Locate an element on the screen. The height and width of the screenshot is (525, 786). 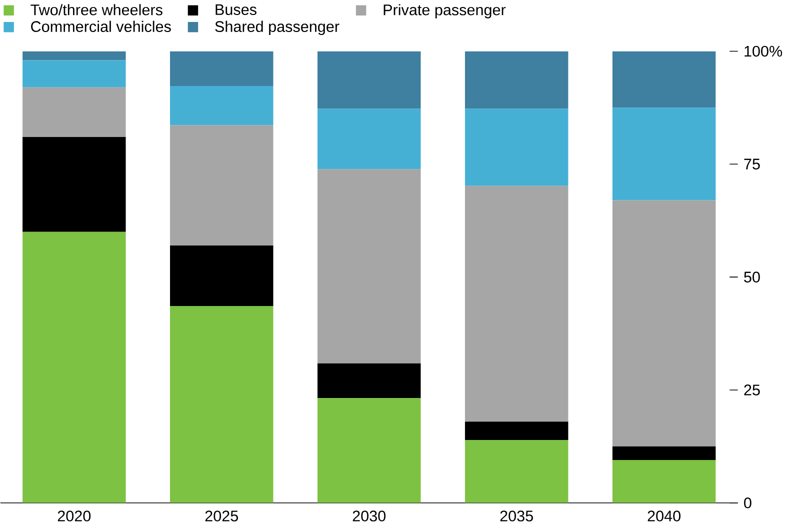
legend-label: Commercial vehicles is located at coordinates (101, 26).